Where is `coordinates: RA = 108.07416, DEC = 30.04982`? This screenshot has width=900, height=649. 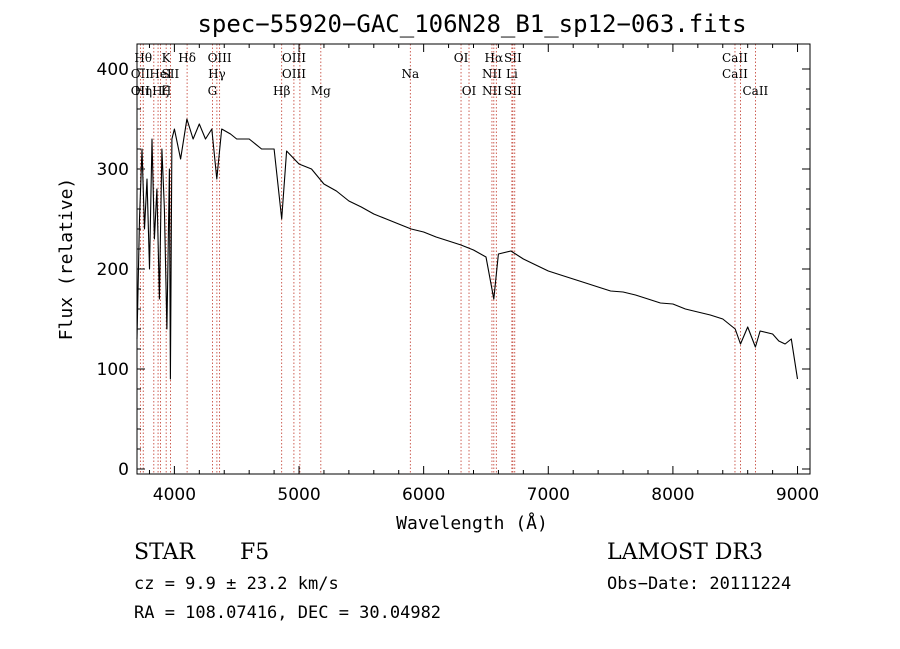 coordinates: RA = 108.07416, DEC = 30.04982 is located at coordinates (288, 613).